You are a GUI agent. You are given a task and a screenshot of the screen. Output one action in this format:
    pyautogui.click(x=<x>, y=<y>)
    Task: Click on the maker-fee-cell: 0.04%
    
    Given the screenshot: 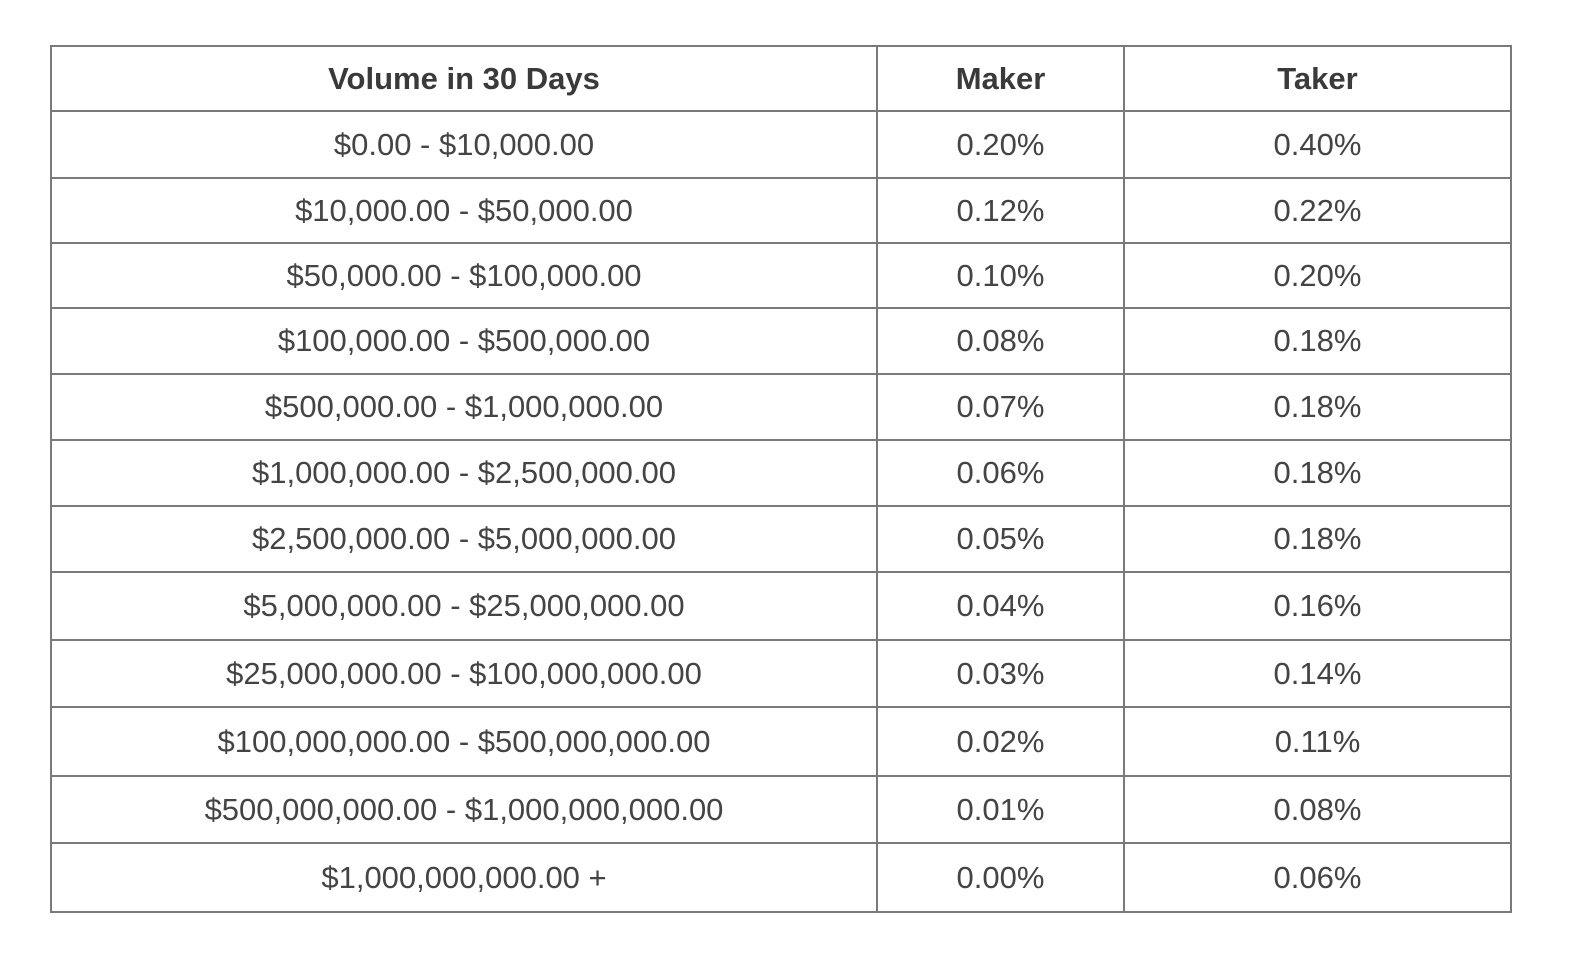 What is the action you would take?
    pyautogui.click(x=1000, y=606)
    